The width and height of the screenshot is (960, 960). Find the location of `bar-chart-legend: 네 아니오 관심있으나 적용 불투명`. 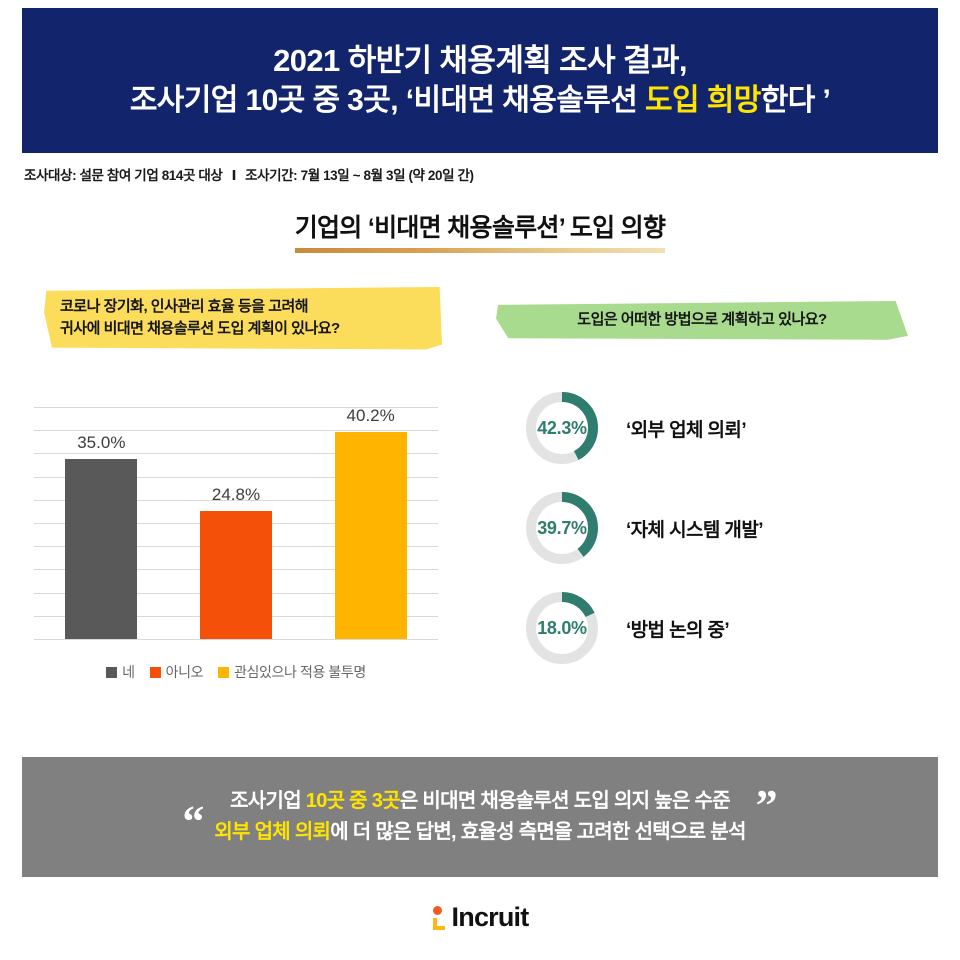

bar-chart-legend: 네 아니오 관심있으나 적용 불투명 is located at coordinates (236, 672).